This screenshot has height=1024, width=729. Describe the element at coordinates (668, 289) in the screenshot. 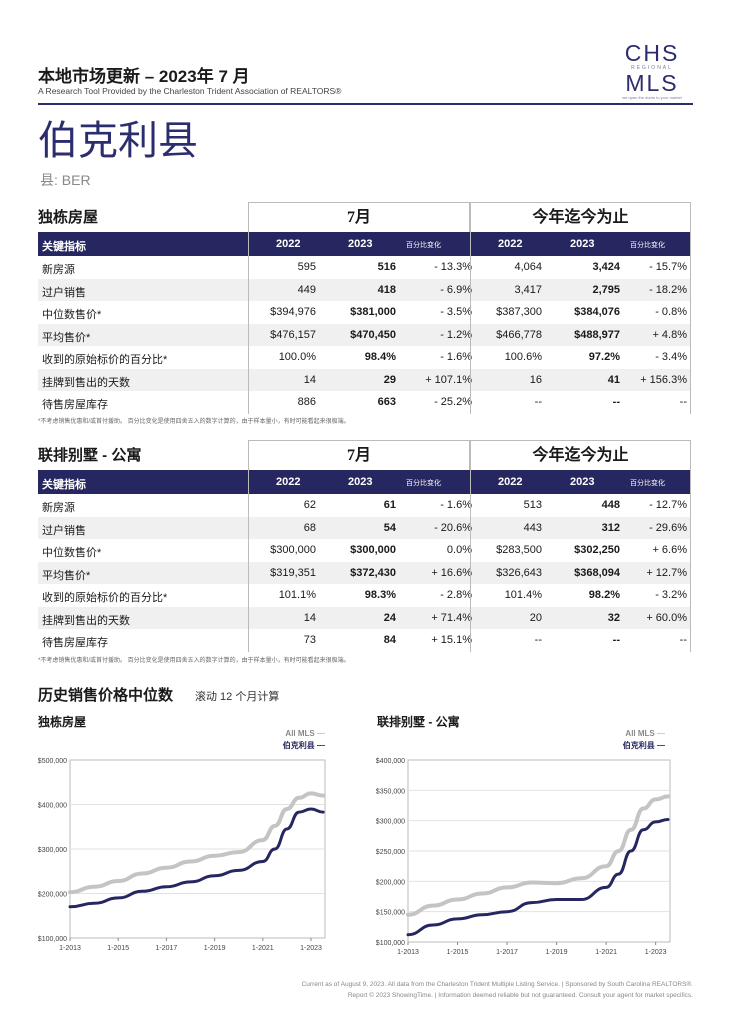

I see `cell-ytd-pct: - 18.2%` at that location.